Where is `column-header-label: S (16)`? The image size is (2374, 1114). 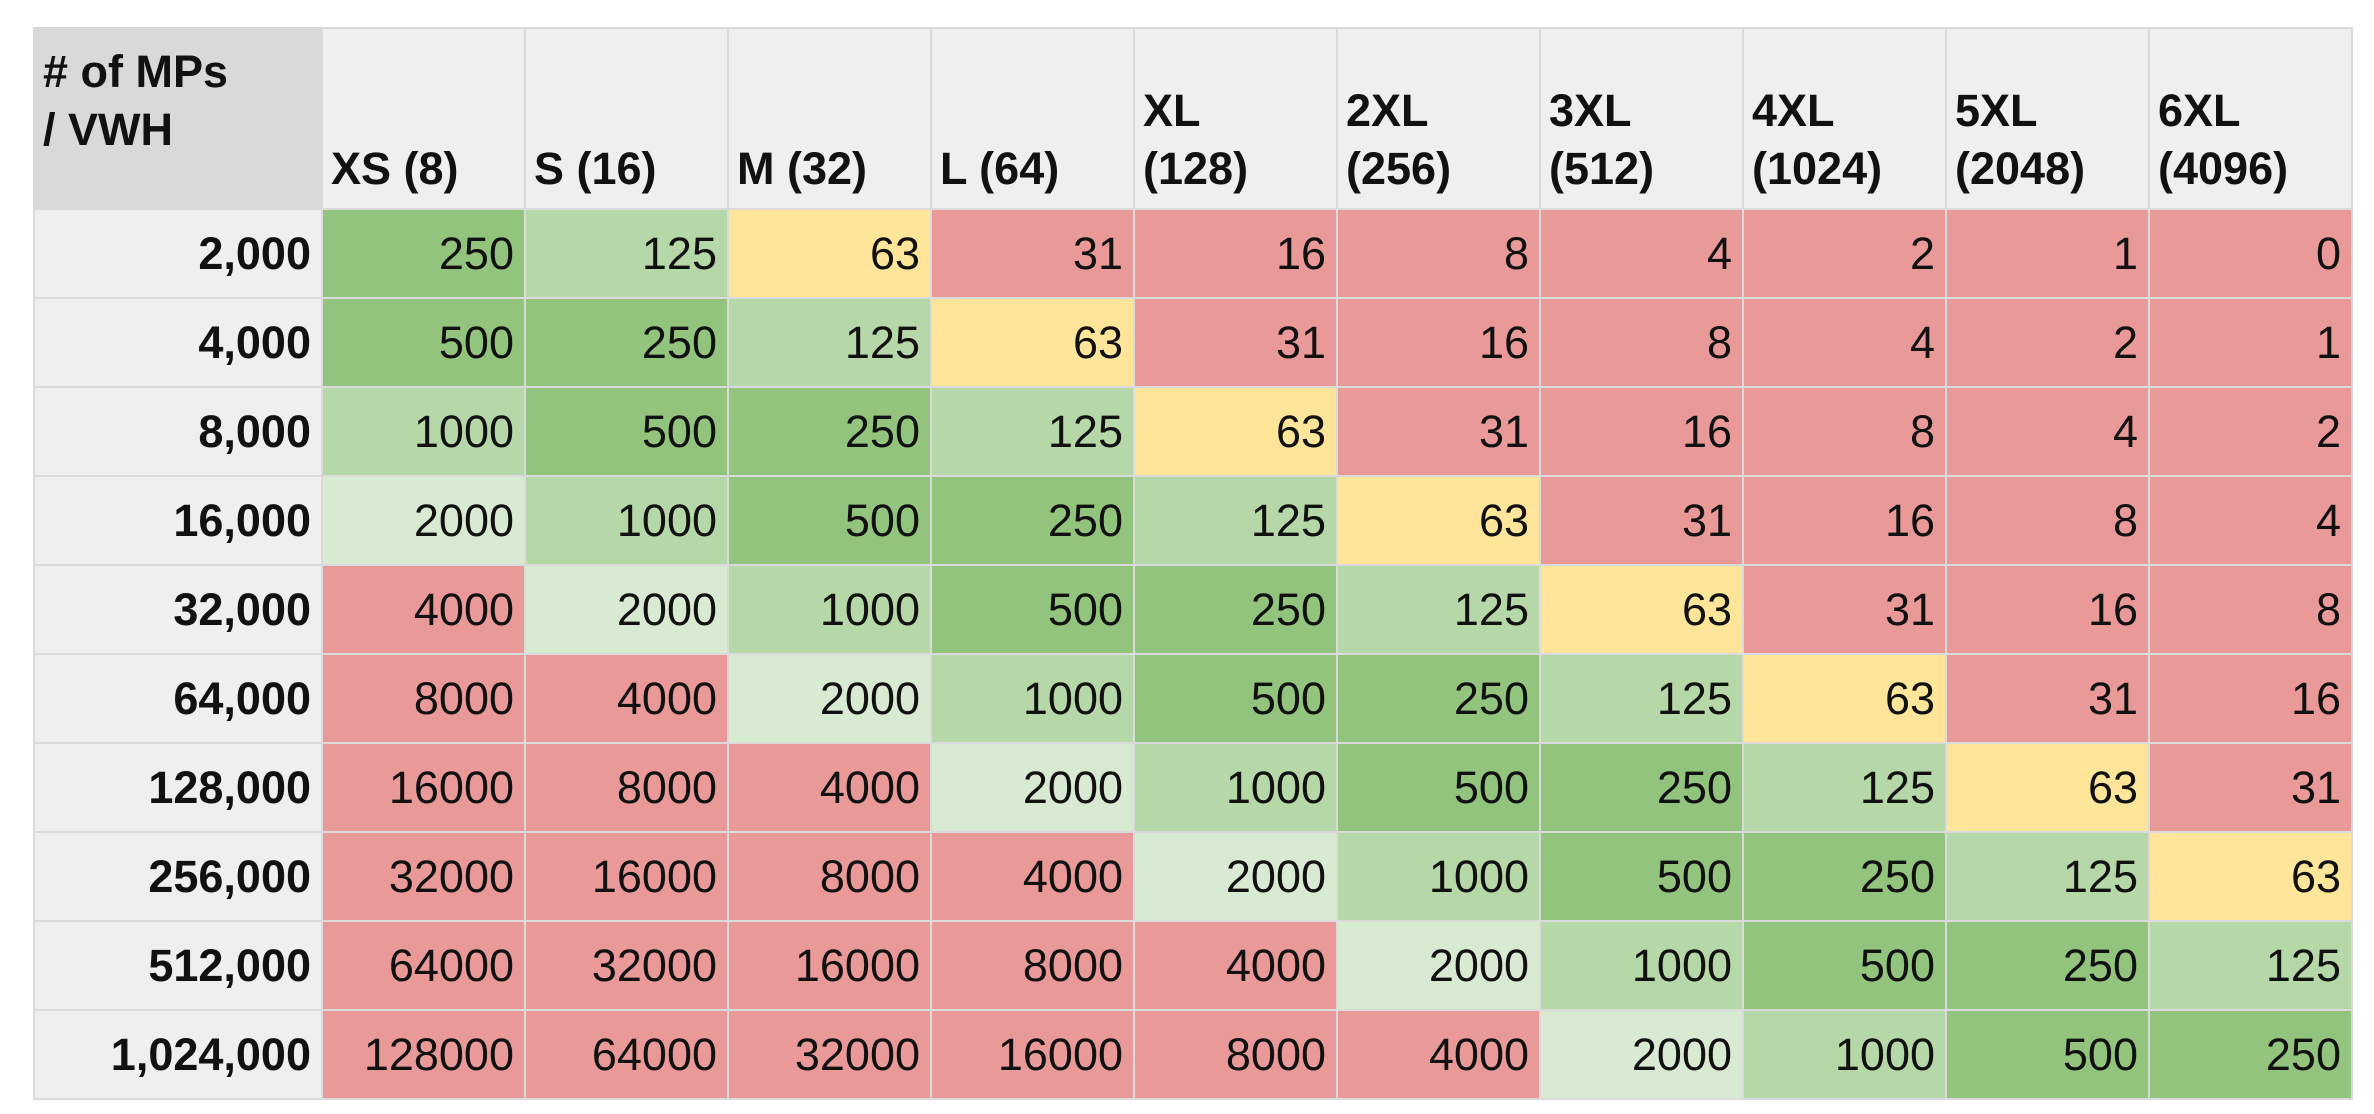 column-header-label: S (16) is located at coordinates (595, 168).